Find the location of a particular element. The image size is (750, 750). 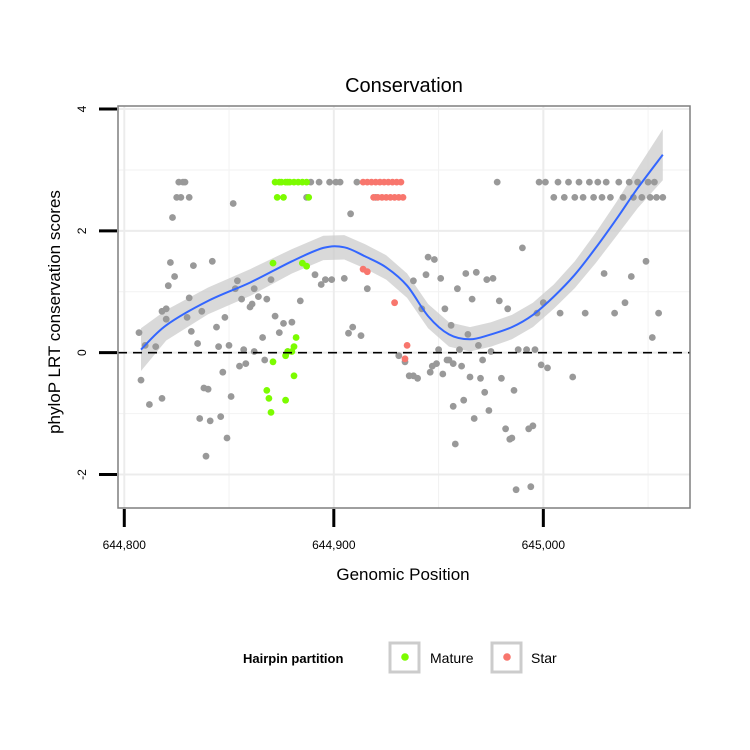

legend-key-mature is located at coordinates (404, 657).